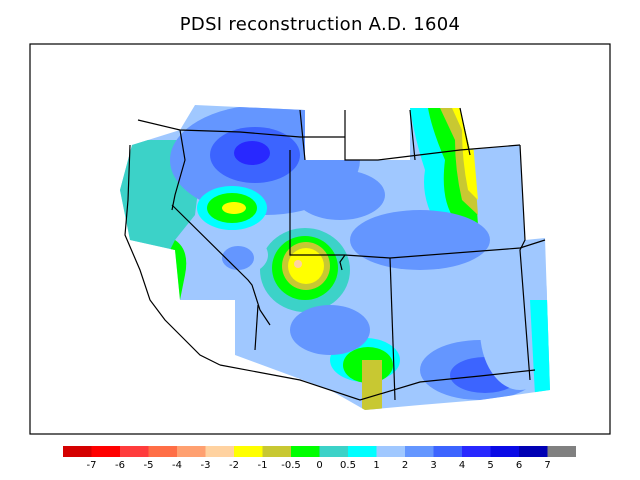 This screenshot has height=480, width=640. I want to click on border-east, so click(525, 262).